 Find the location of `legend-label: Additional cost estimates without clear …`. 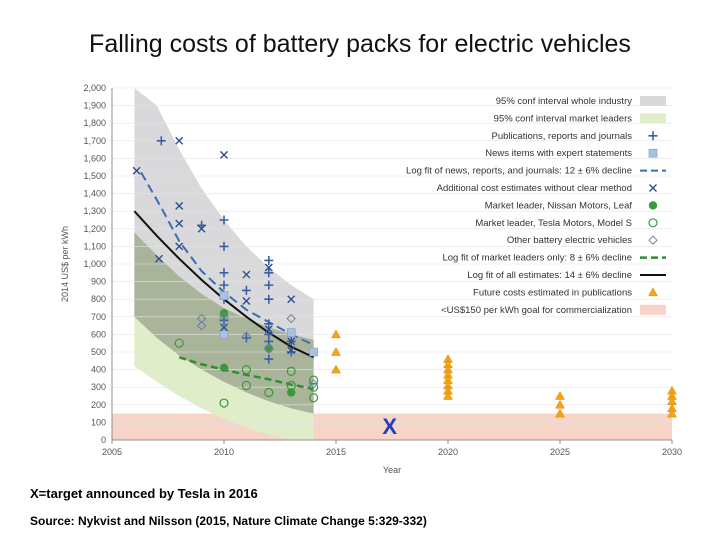

legend-label: Additional cost estimates without clear … is located at coordinates (534, 188).